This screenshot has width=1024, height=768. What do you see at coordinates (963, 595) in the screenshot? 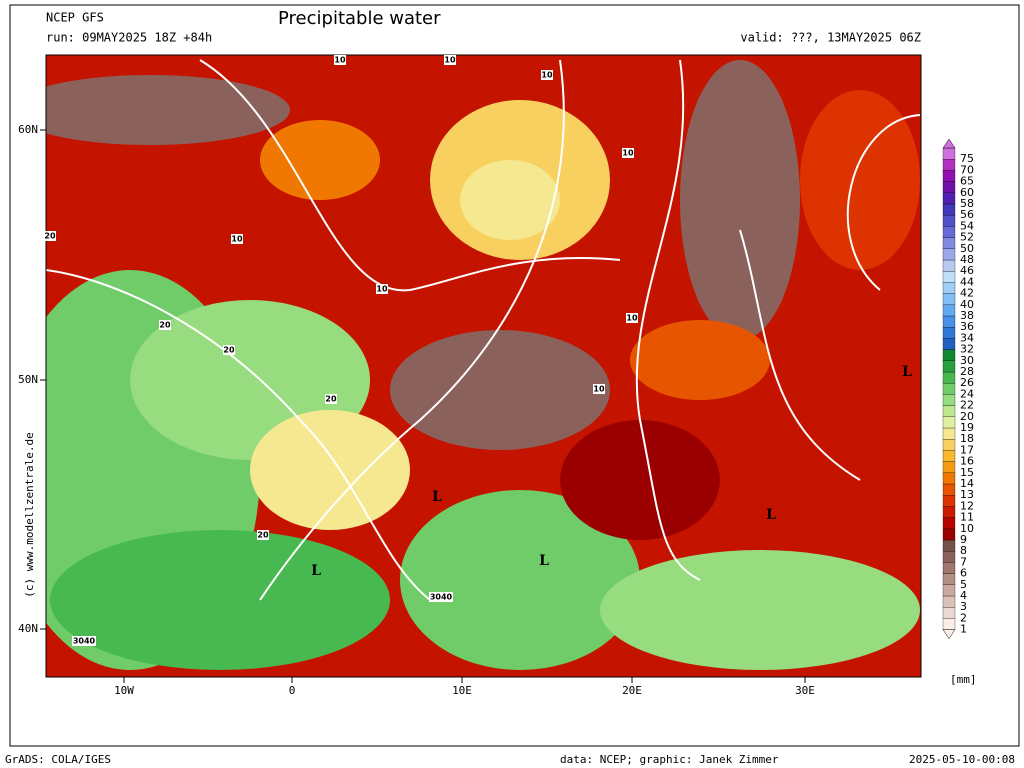
I see `colorbar-label: 4` at bounding box center [963, 595].